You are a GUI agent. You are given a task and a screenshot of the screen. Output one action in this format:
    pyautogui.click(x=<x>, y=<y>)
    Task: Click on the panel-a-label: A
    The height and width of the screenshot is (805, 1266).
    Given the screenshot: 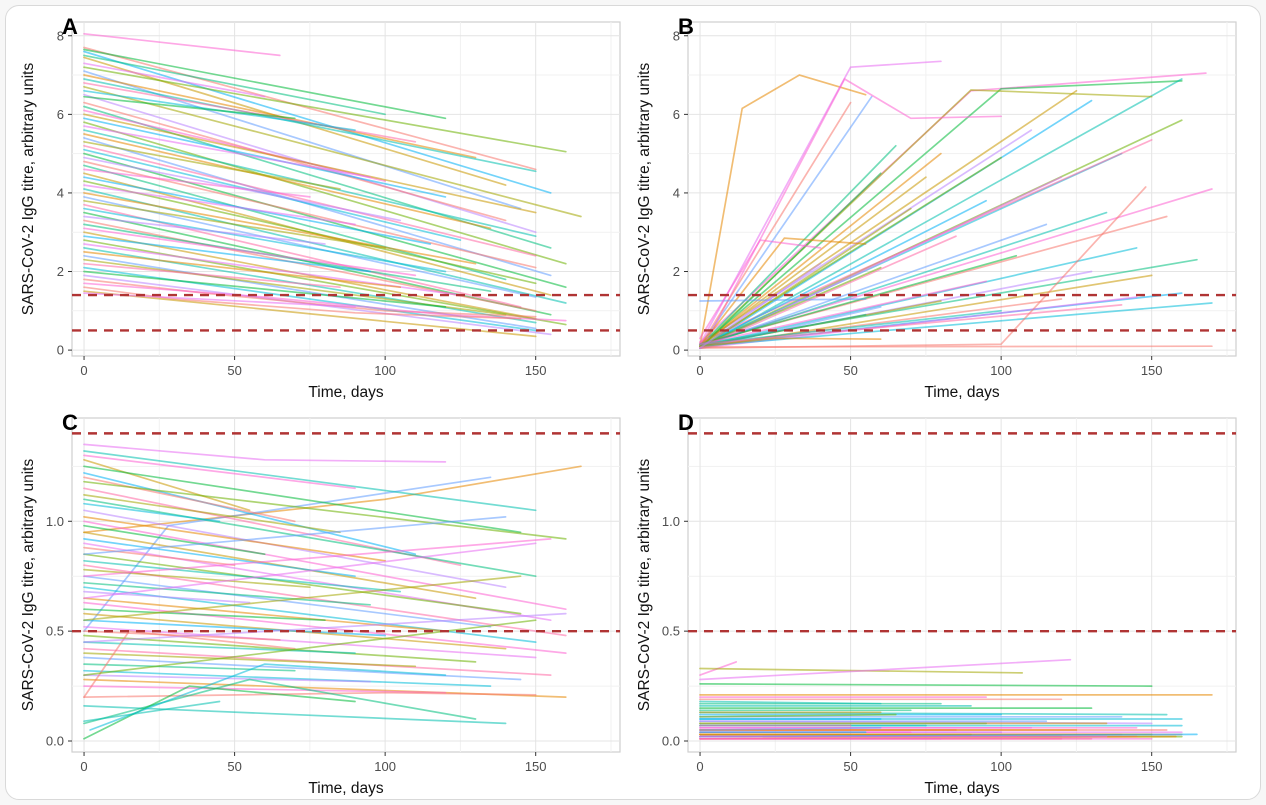 What is the action you would take?
    pyautogui.click(x=70, y=26)
    